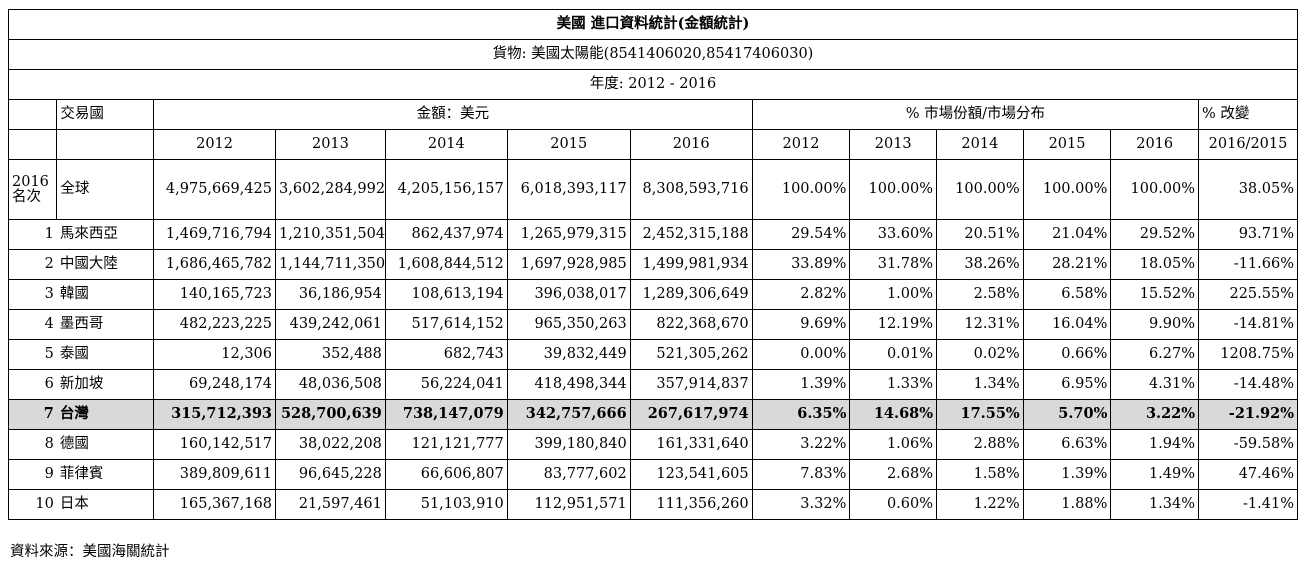 The image size is (1306, 566). What do you see at coordinates (691, 504) in the screenshot?
I see `amount-cell: 111,356,260` at bounding box center [691, 504].